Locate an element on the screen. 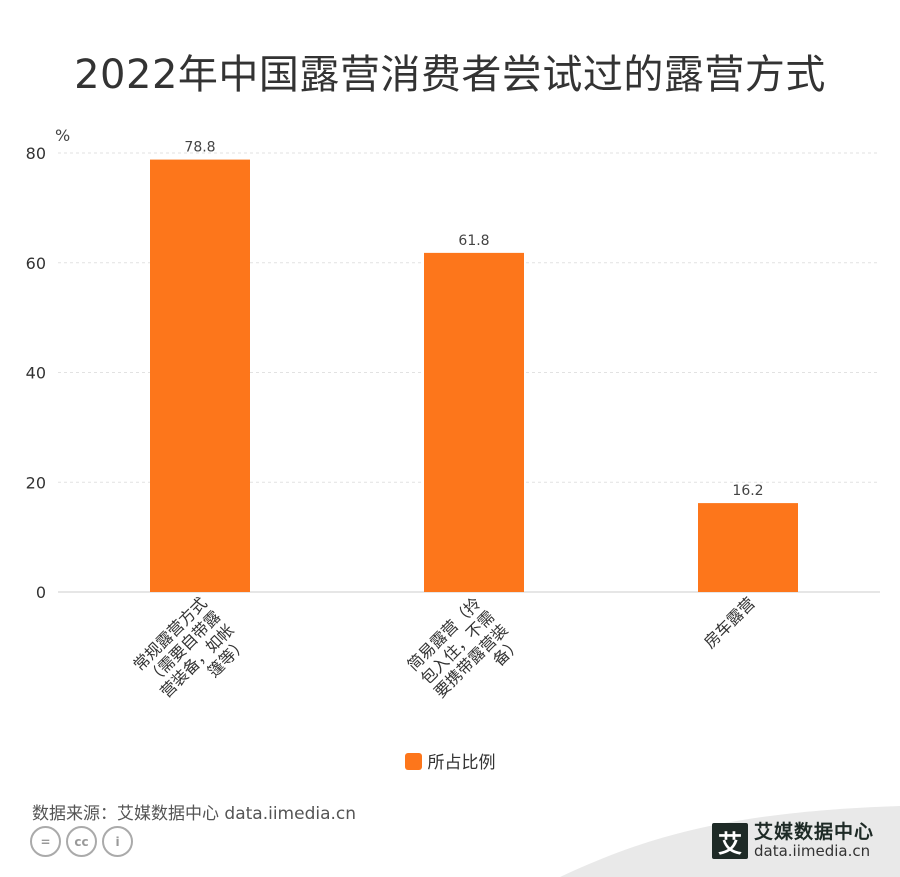 The height and width of the screenshot is (877, 900). y-tick-label: 80 is located at coordinates (36, 153).